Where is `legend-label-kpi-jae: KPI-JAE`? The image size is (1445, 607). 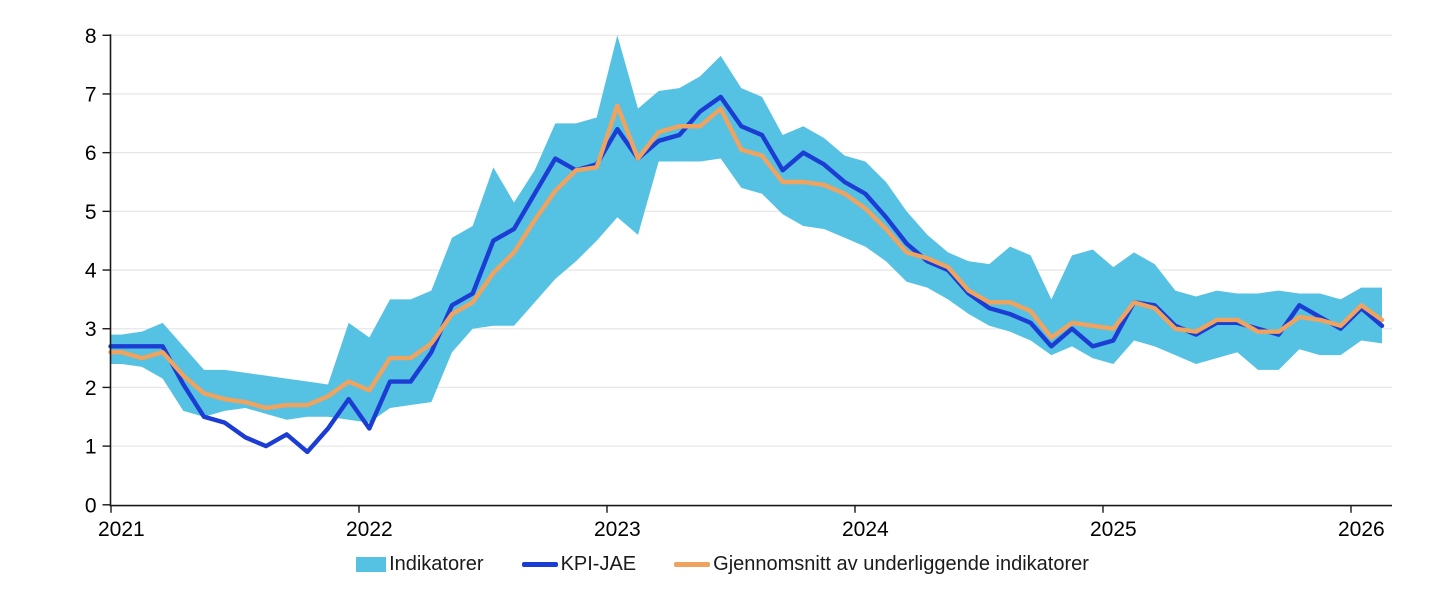
legend-label-kpi-jae: KPI-JAE is located at coordinates (598, 564).